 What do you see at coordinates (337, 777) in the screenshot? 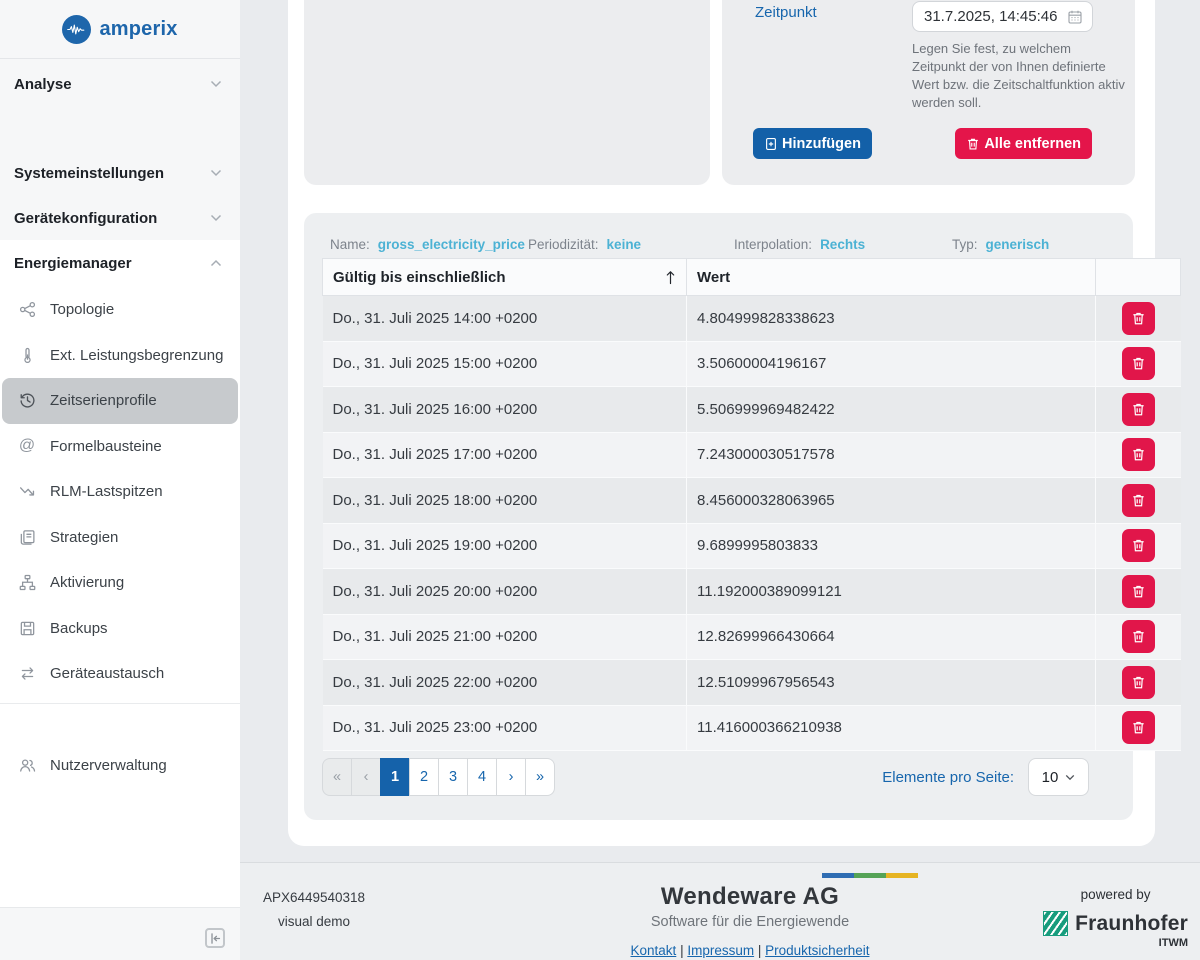
I see `page-button-first: «` at bounding box center [337, 777].